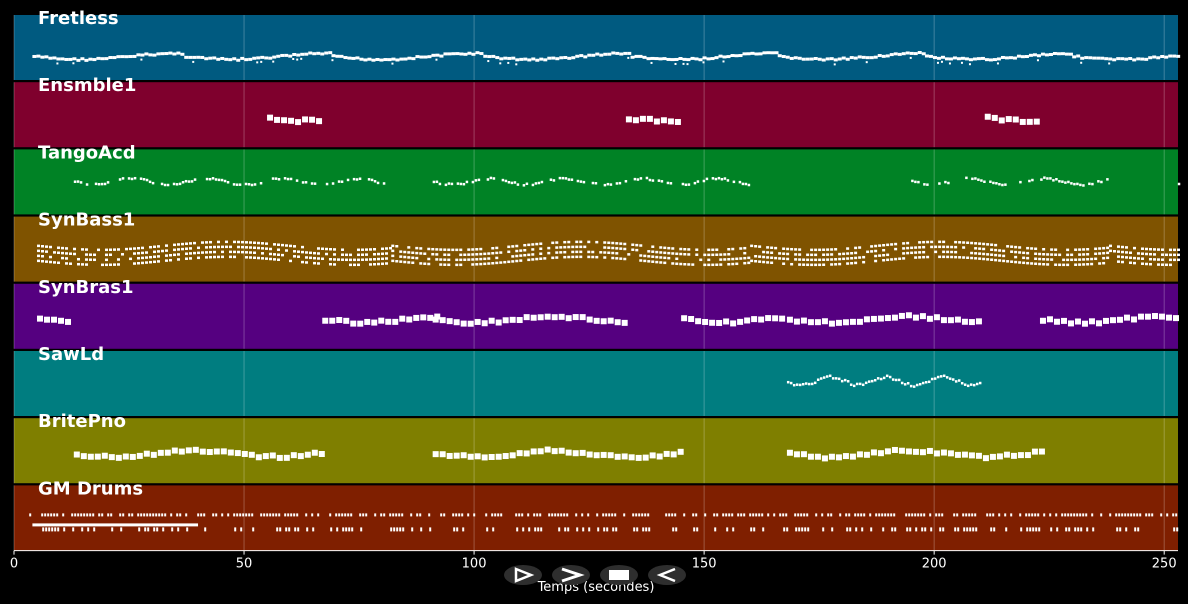 The width and height of the screenshot is (1188, 604). I want to click on track-name: Ensmble1, so click(87, 85).